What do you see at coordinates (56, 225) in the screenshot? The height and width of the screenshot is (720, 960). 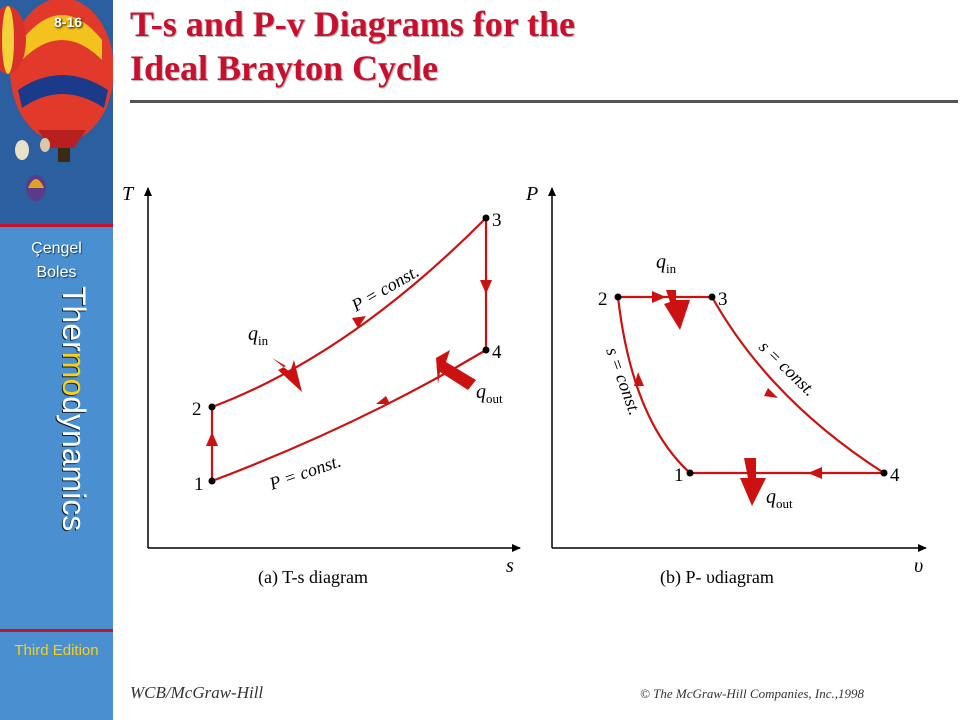 I see `sidebar-divider-top` at bounding box center [56, 225].